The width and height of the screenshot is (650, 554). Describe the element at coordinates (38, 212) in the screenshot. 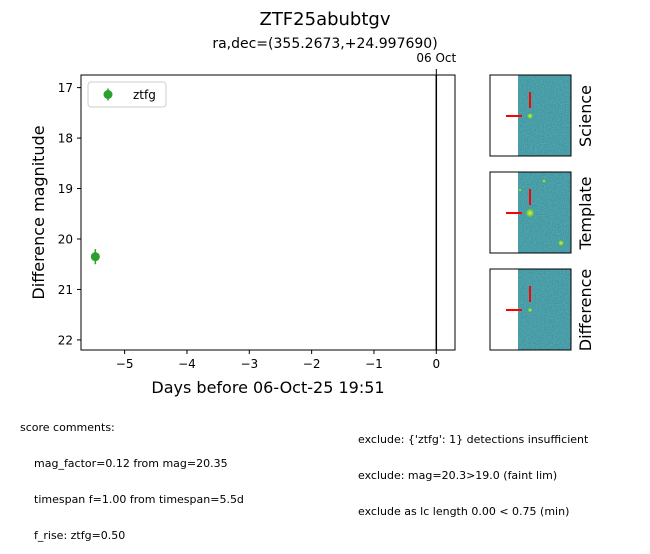

I see `y-axis-label: Difference magnitude` at that location.